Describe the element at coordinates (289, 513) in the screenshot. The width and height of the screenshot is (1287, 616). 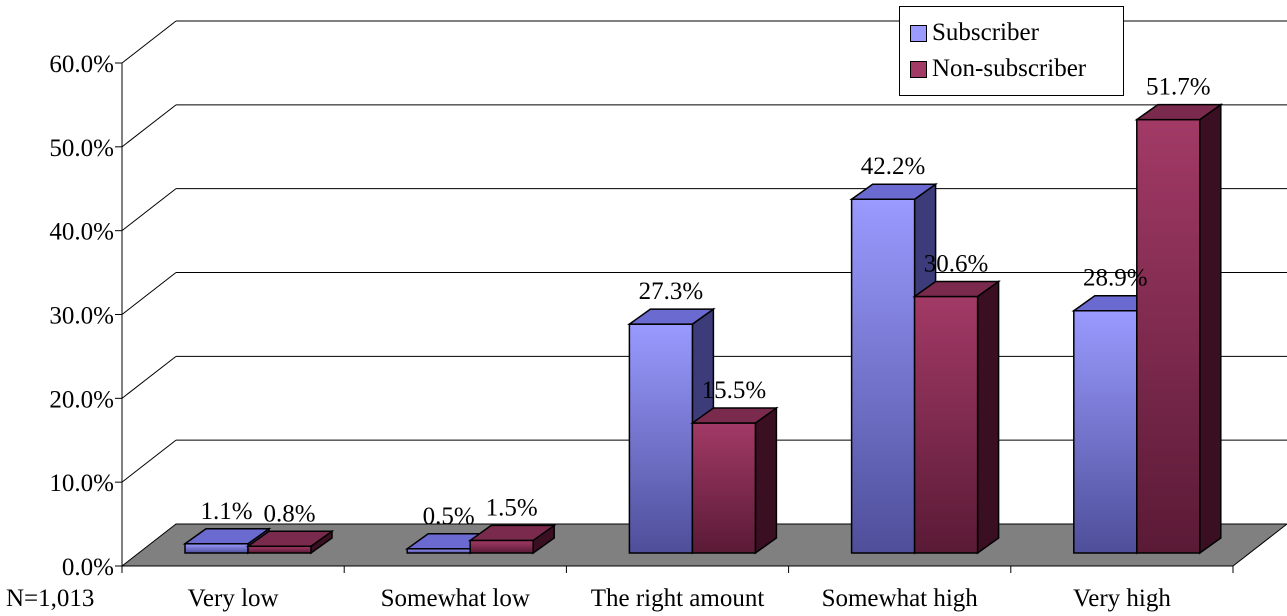
I see `data-label: 0.8%` at that location.